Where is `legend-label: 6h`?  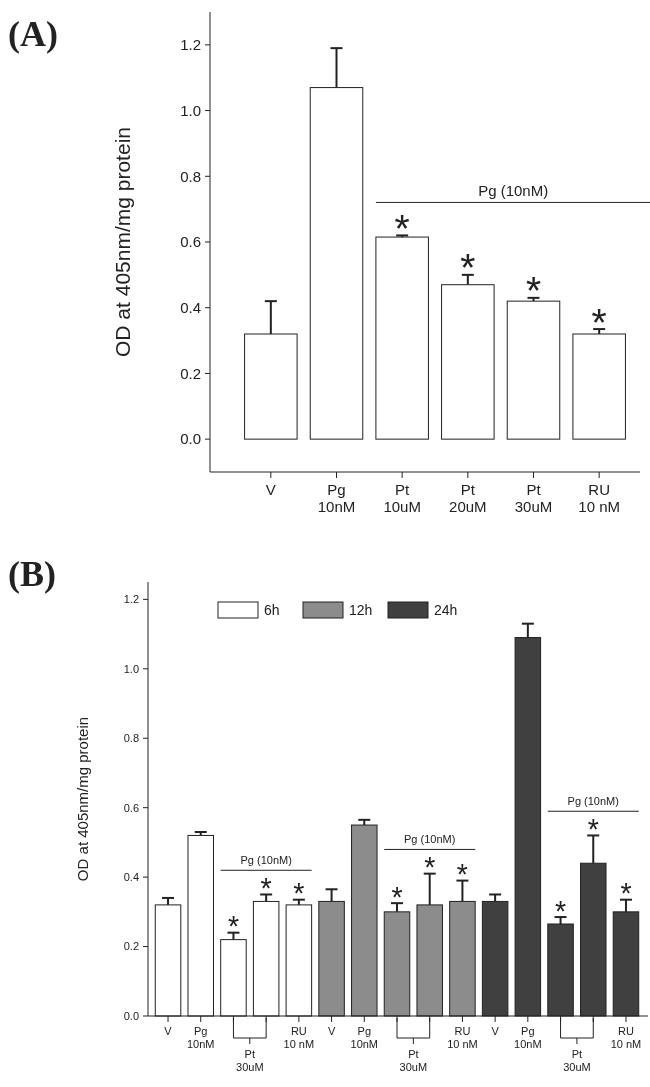
legend-label: 6h is located at coordinates (272, 609).